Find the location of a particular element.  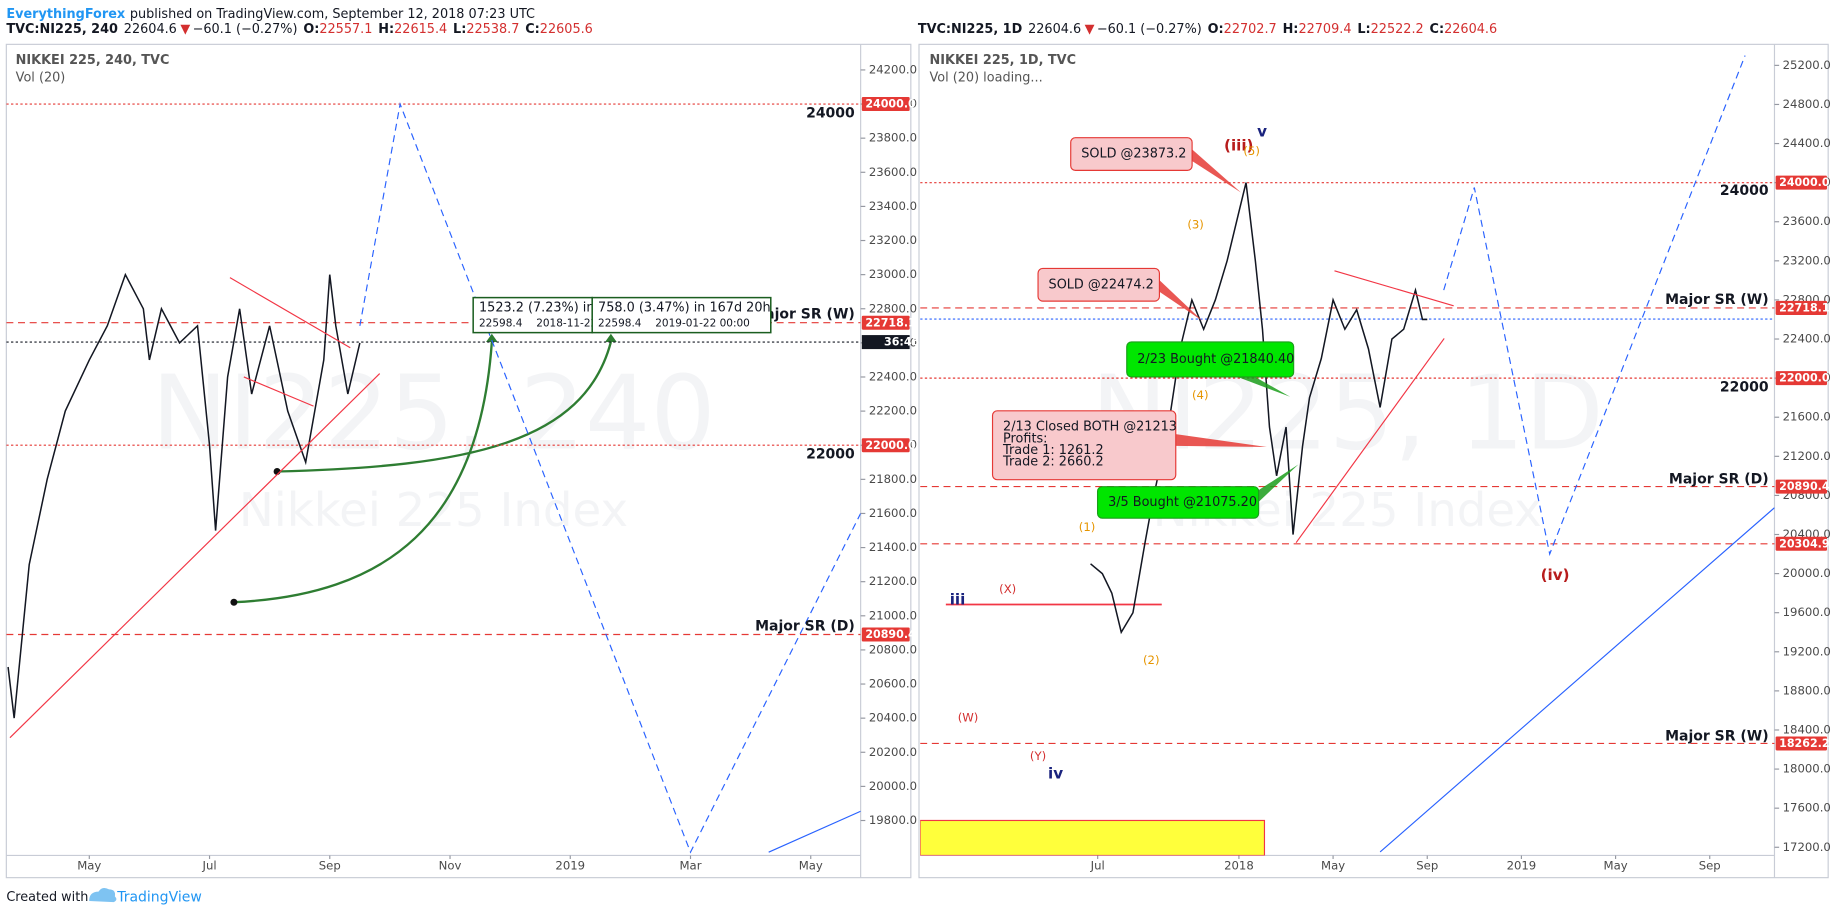

level-text: Major SR (D) is located at coordinates (1719, 480).